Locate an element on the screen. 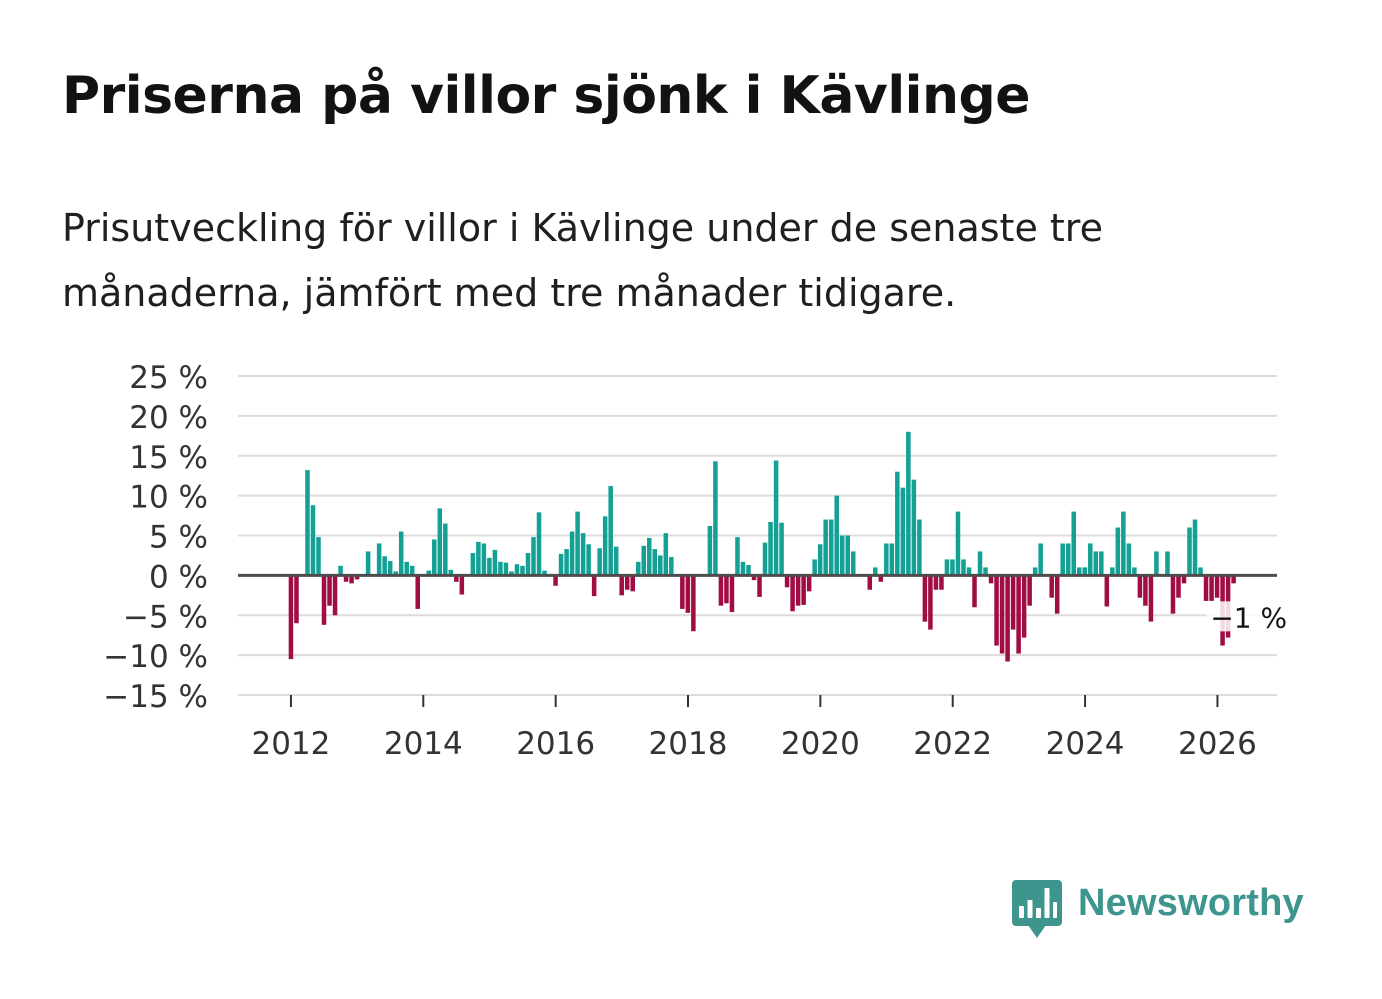 The height and width of the screenshot is (999, 1382). y-tick-label: 5 % is located at coordinates (178, 538).